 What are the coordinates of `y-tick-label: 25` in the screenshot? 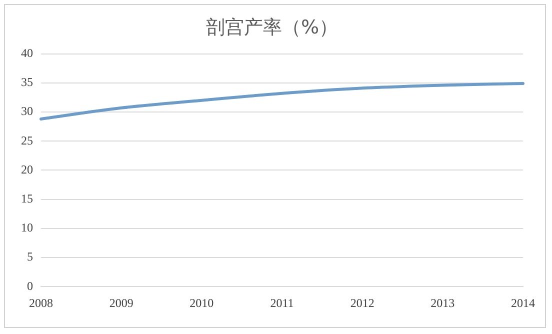 It's located at (27, 140).